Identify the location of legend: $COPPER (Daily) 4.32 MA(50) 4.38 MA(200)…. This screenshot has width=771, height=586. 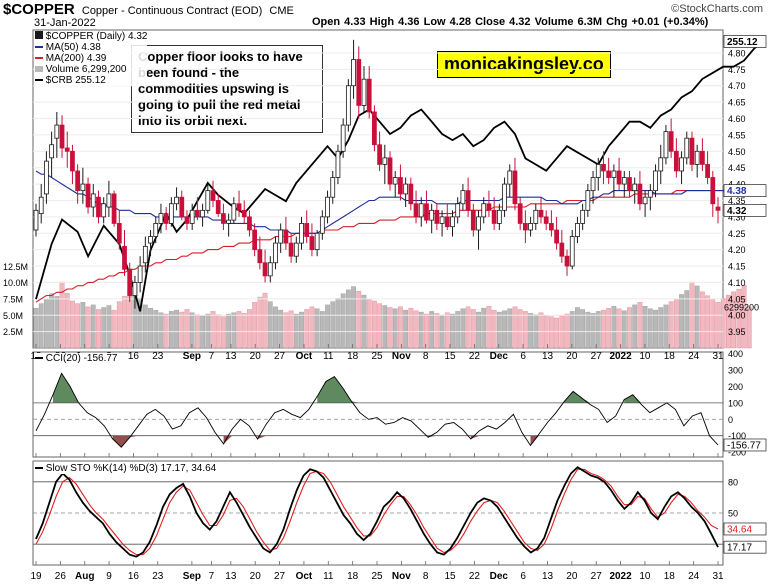
(91, 58).